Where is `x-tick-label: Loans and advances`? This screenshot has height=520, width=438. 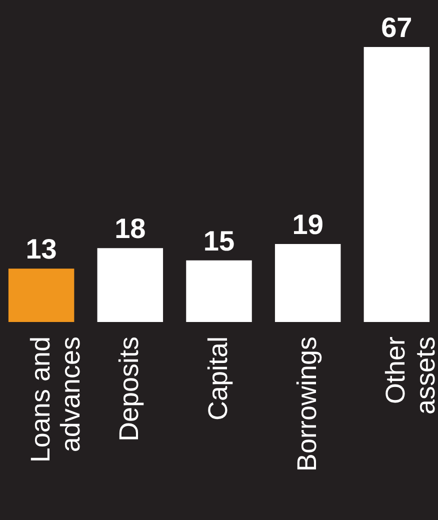
x-tick-label: Loans and advances is located at coordinates (55, 399).